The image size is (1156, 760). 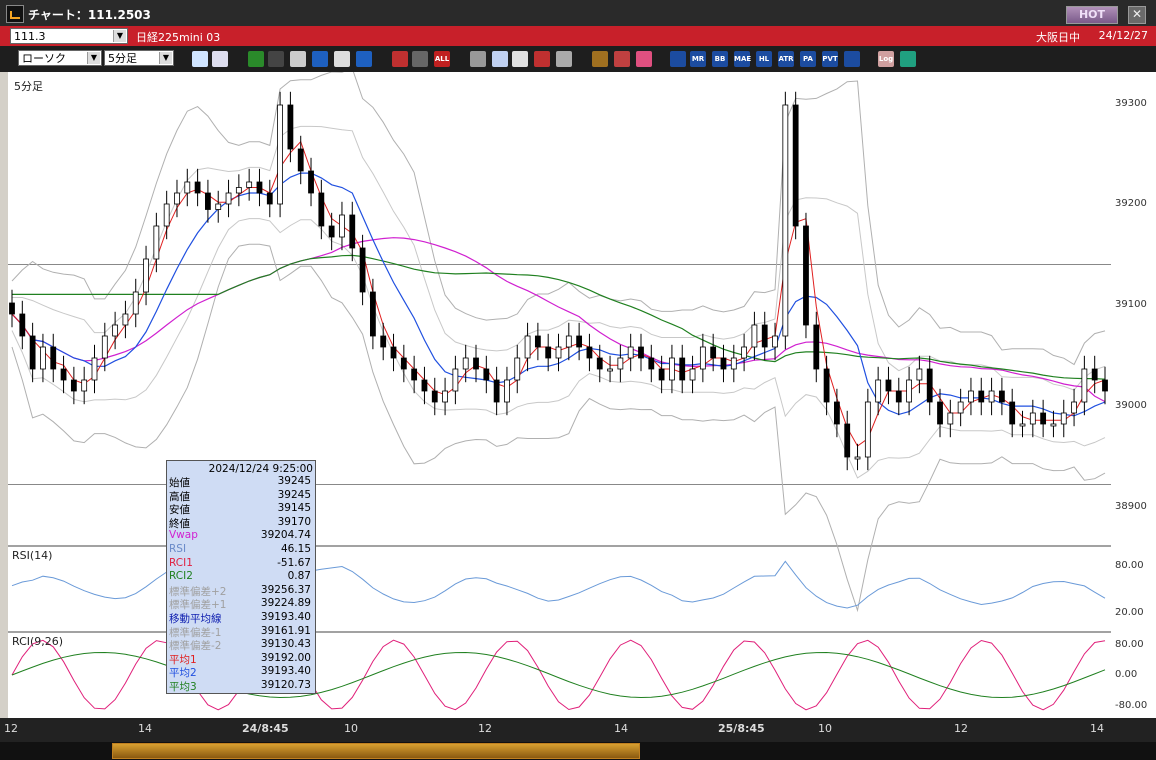 I want to click on bar-icon, so click(x=420, y=59).